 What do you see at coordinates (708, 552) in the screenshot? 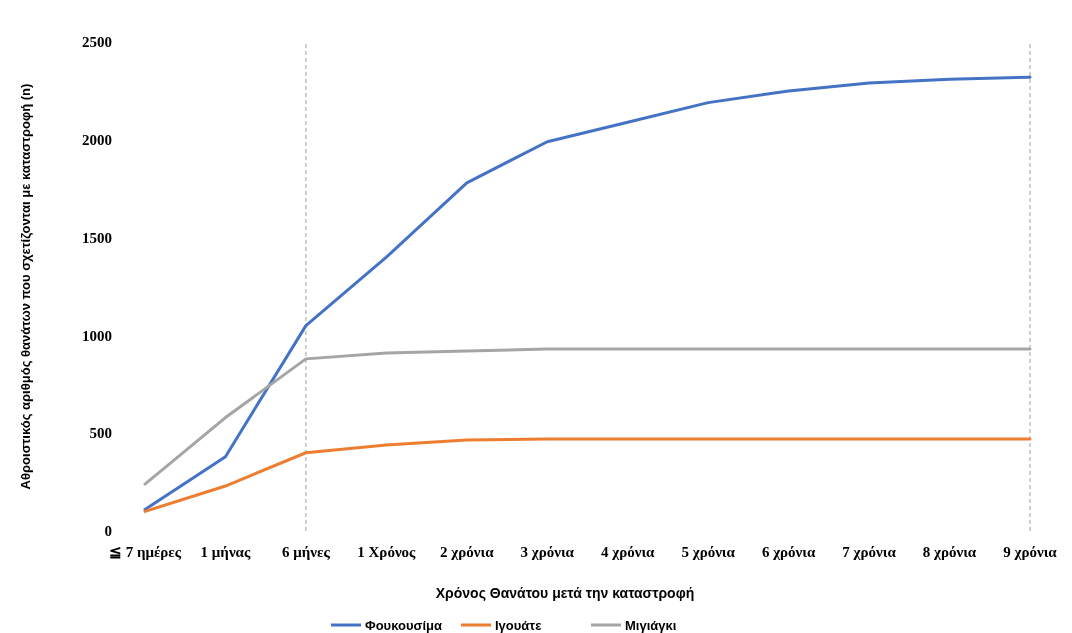
I see `x-tick-label: 5 χρόνια` at bounding box center [708, 552].